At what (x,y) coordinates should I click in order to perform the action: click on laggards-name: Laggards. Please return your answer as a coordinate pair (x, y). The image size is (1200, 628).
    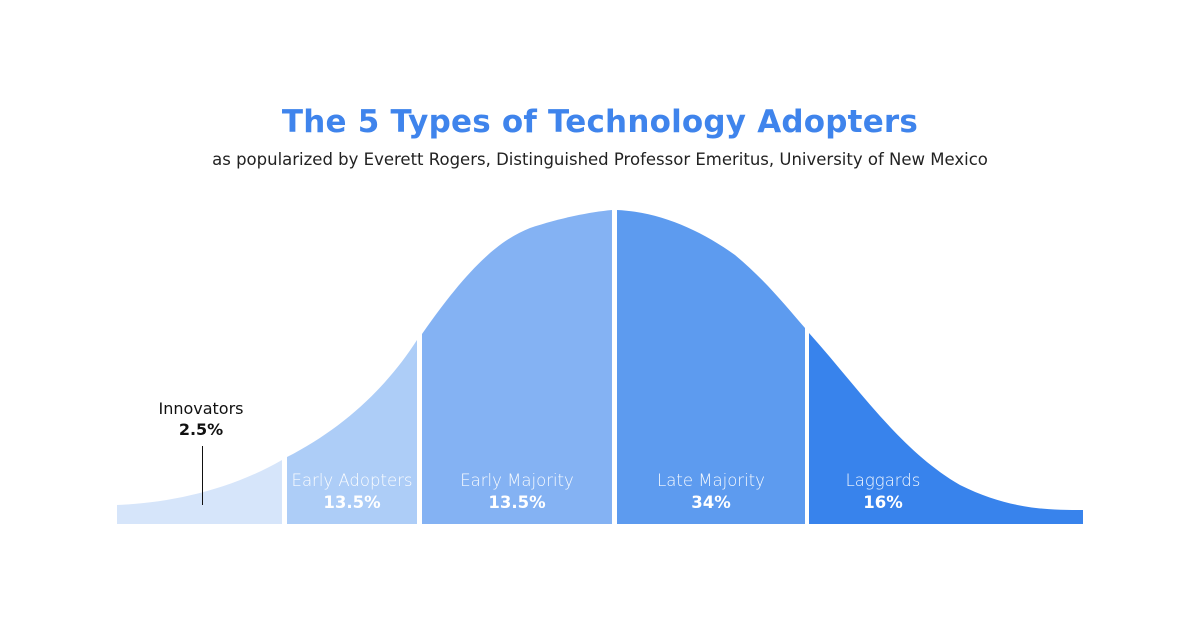
    Looking at the image, I should click on (883, 480).